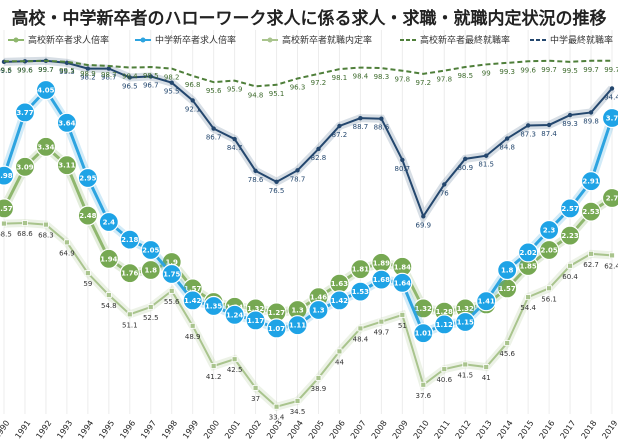 The image size is (618, 440). What do you see at coordinates (109, 75) in the screenshot?
I see `data-label-hs-final: 98.7` at bounding box center [109, 75].